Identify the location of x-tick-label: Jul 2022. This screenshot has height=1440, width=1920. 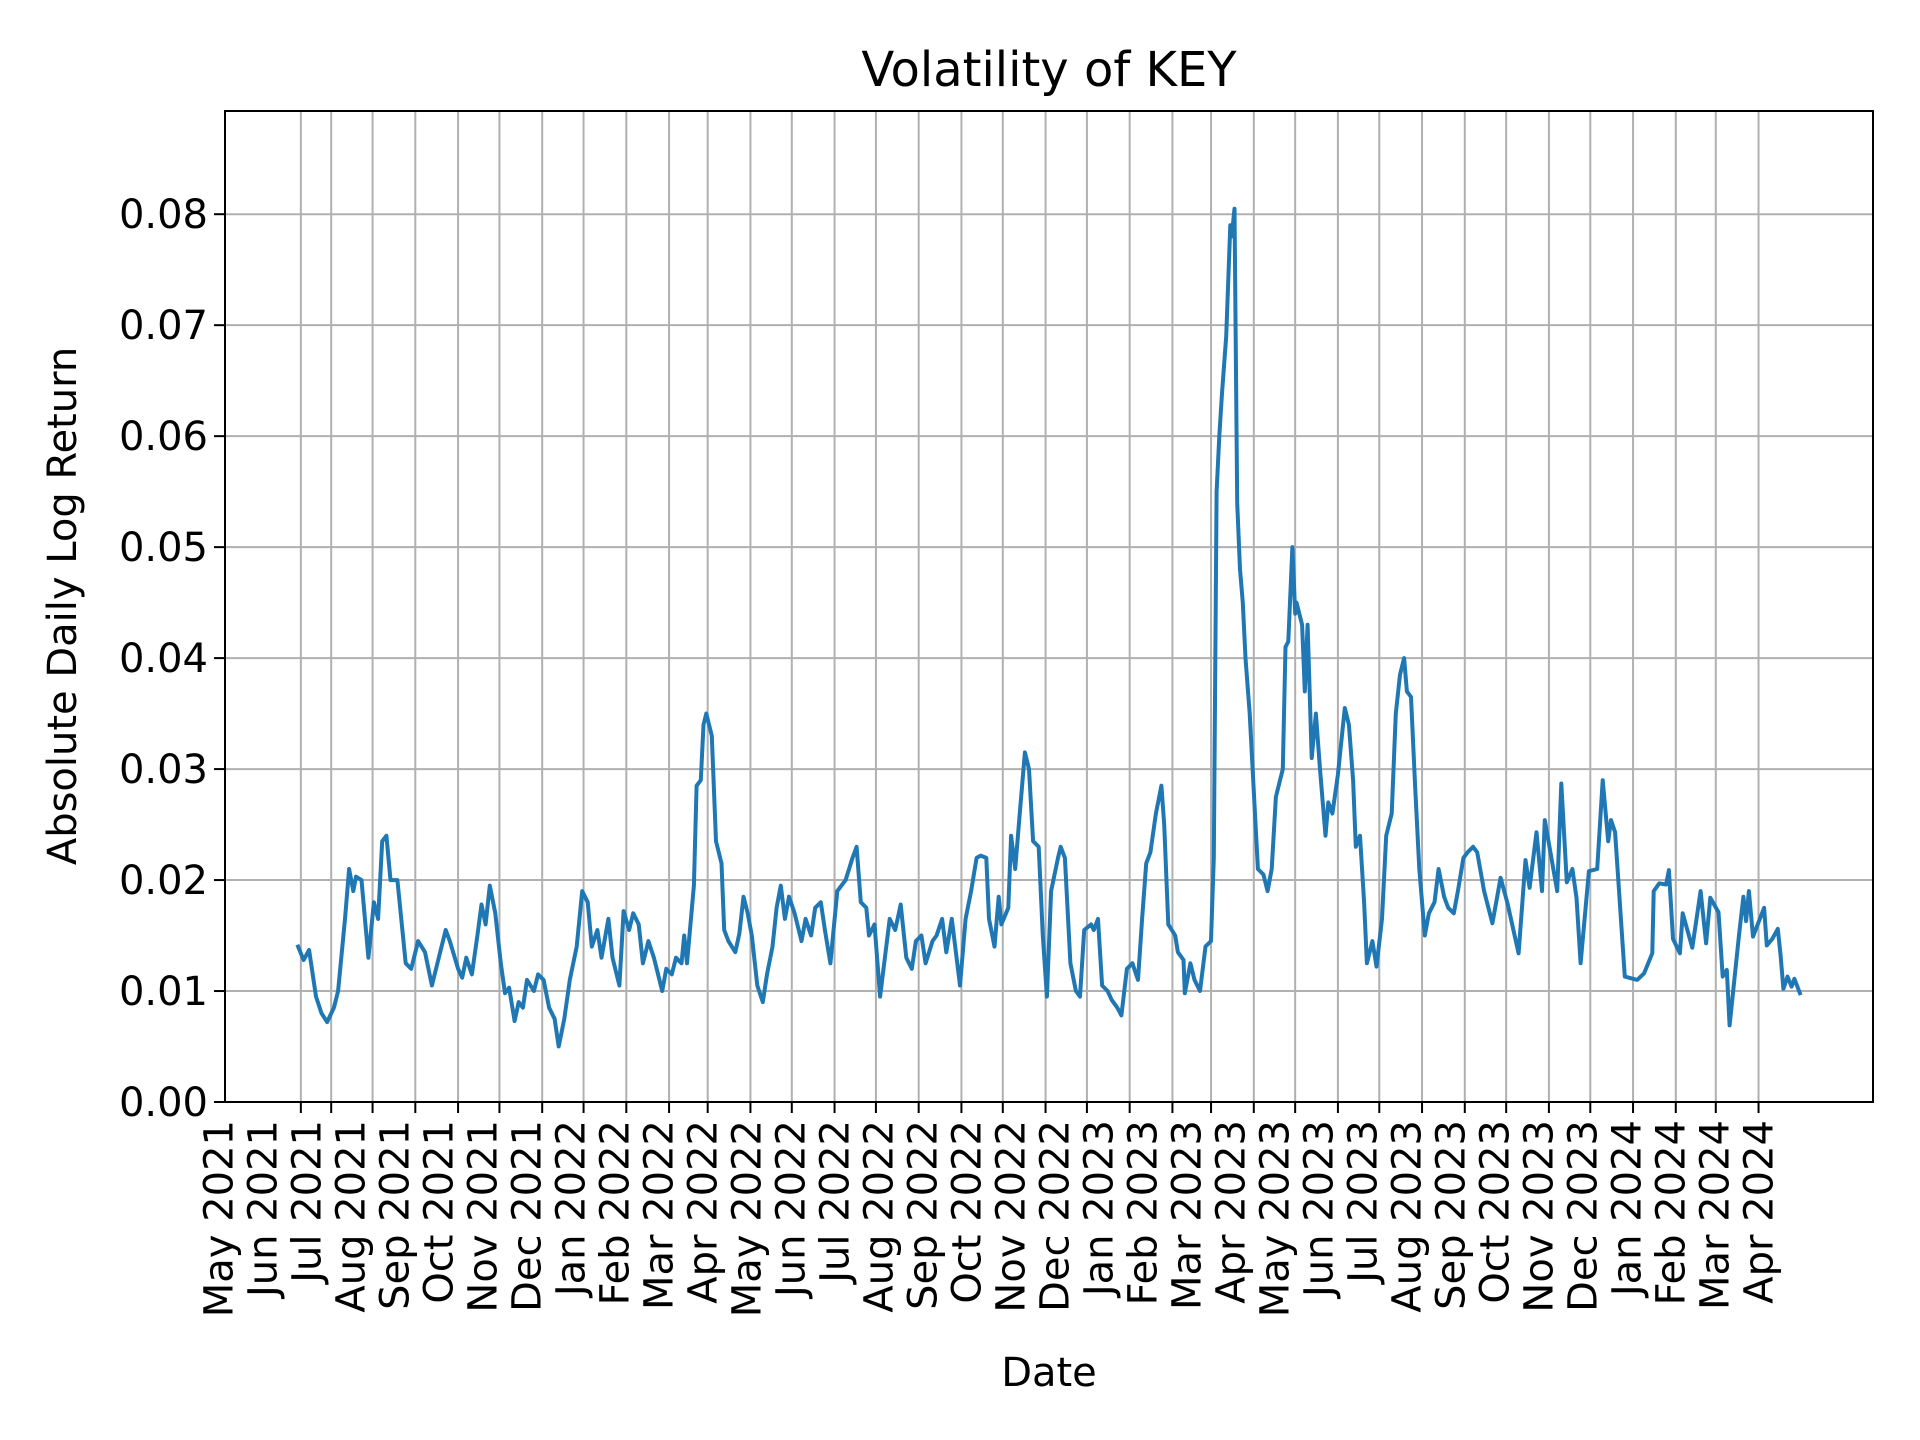
(836, 1203).